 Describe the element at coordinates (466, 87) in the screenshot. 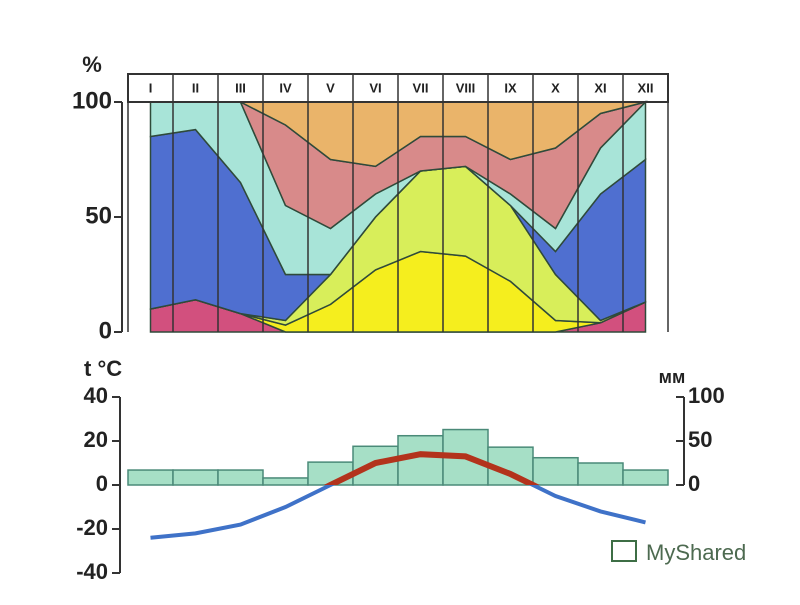

I see `x-tick-label: VIII` at that location.